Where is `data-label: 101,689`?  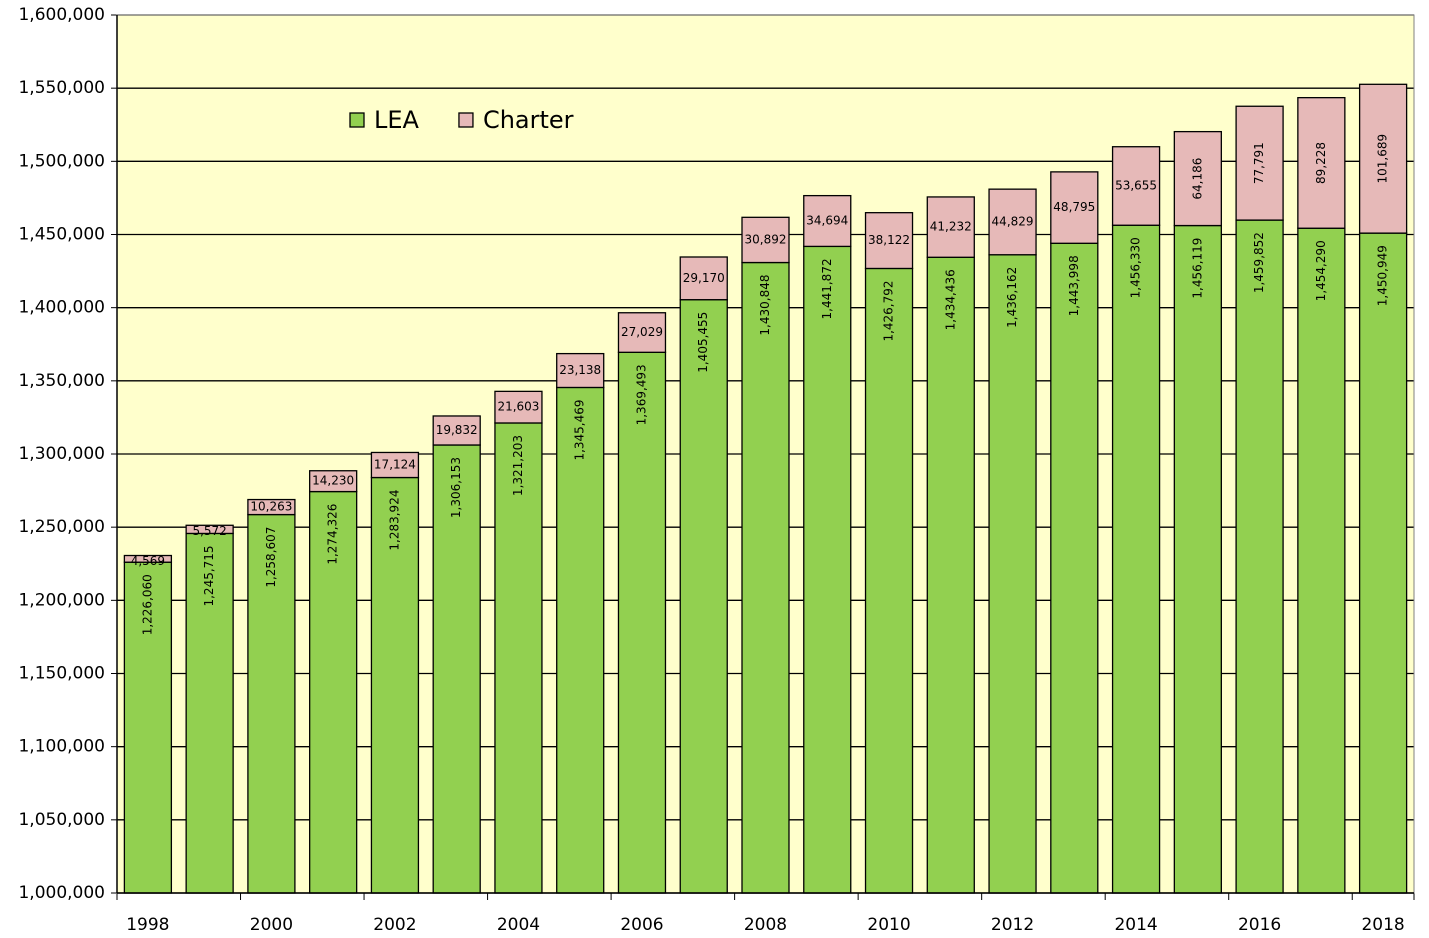
data-label: 101,689 is located at coordinates (1383, 159).